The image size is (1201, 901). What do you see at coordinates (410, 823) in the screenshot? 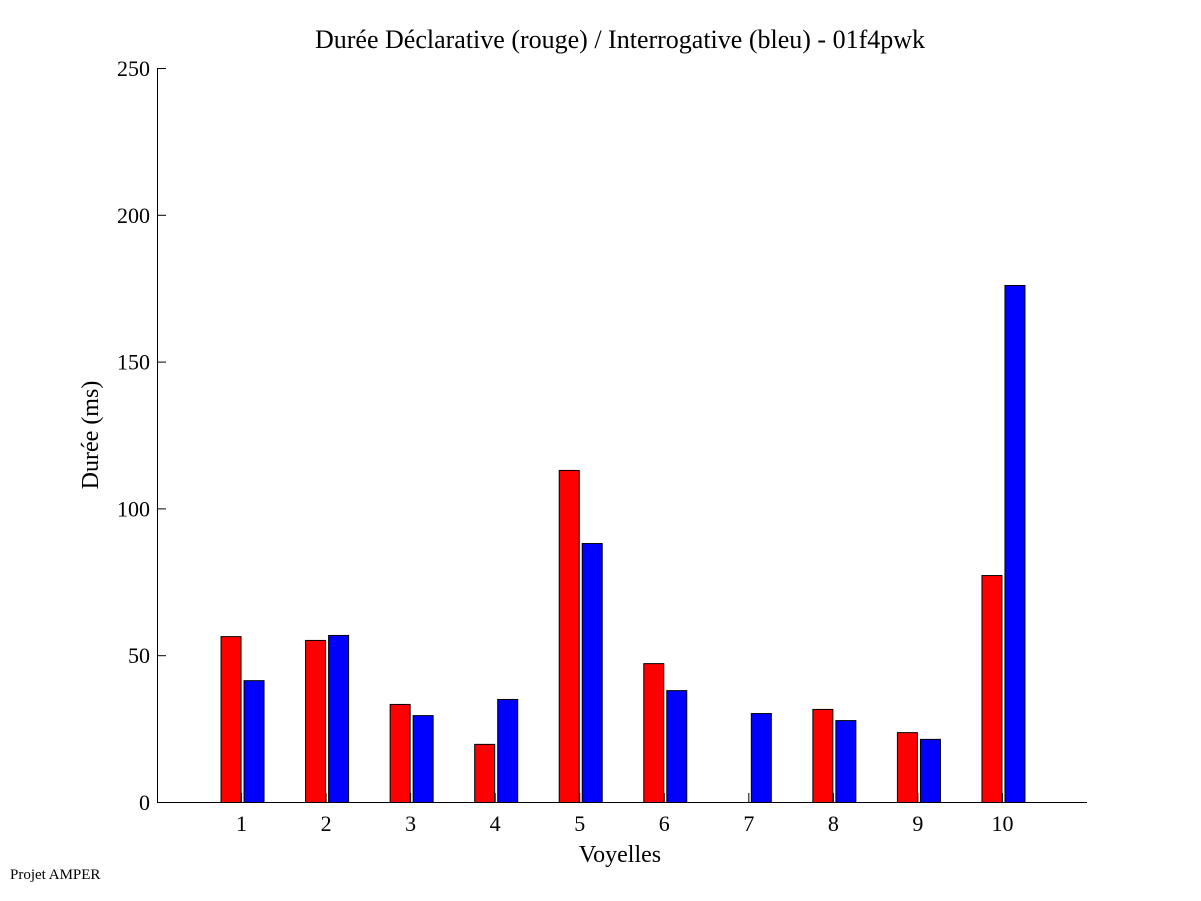
I see `x-tick-label: 3` at bounding box center [410, 823].